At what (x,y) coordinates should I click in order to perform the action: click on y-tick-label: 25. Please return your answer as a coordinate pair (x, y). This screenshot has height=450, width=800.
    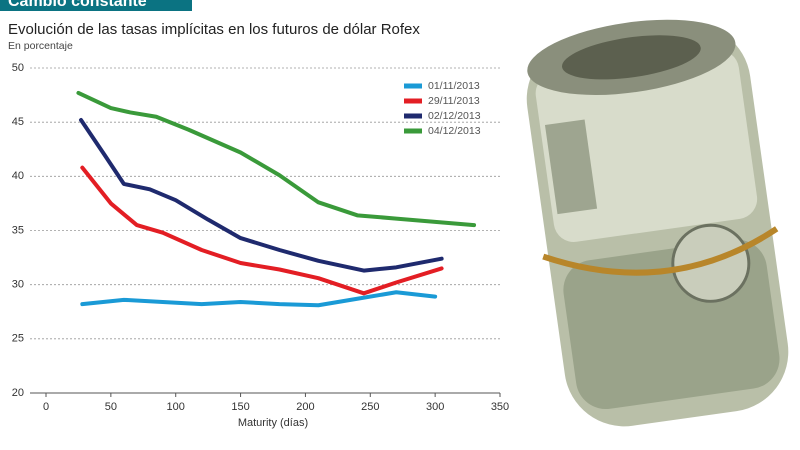
    Looking at the image, I should click on (18, 339).